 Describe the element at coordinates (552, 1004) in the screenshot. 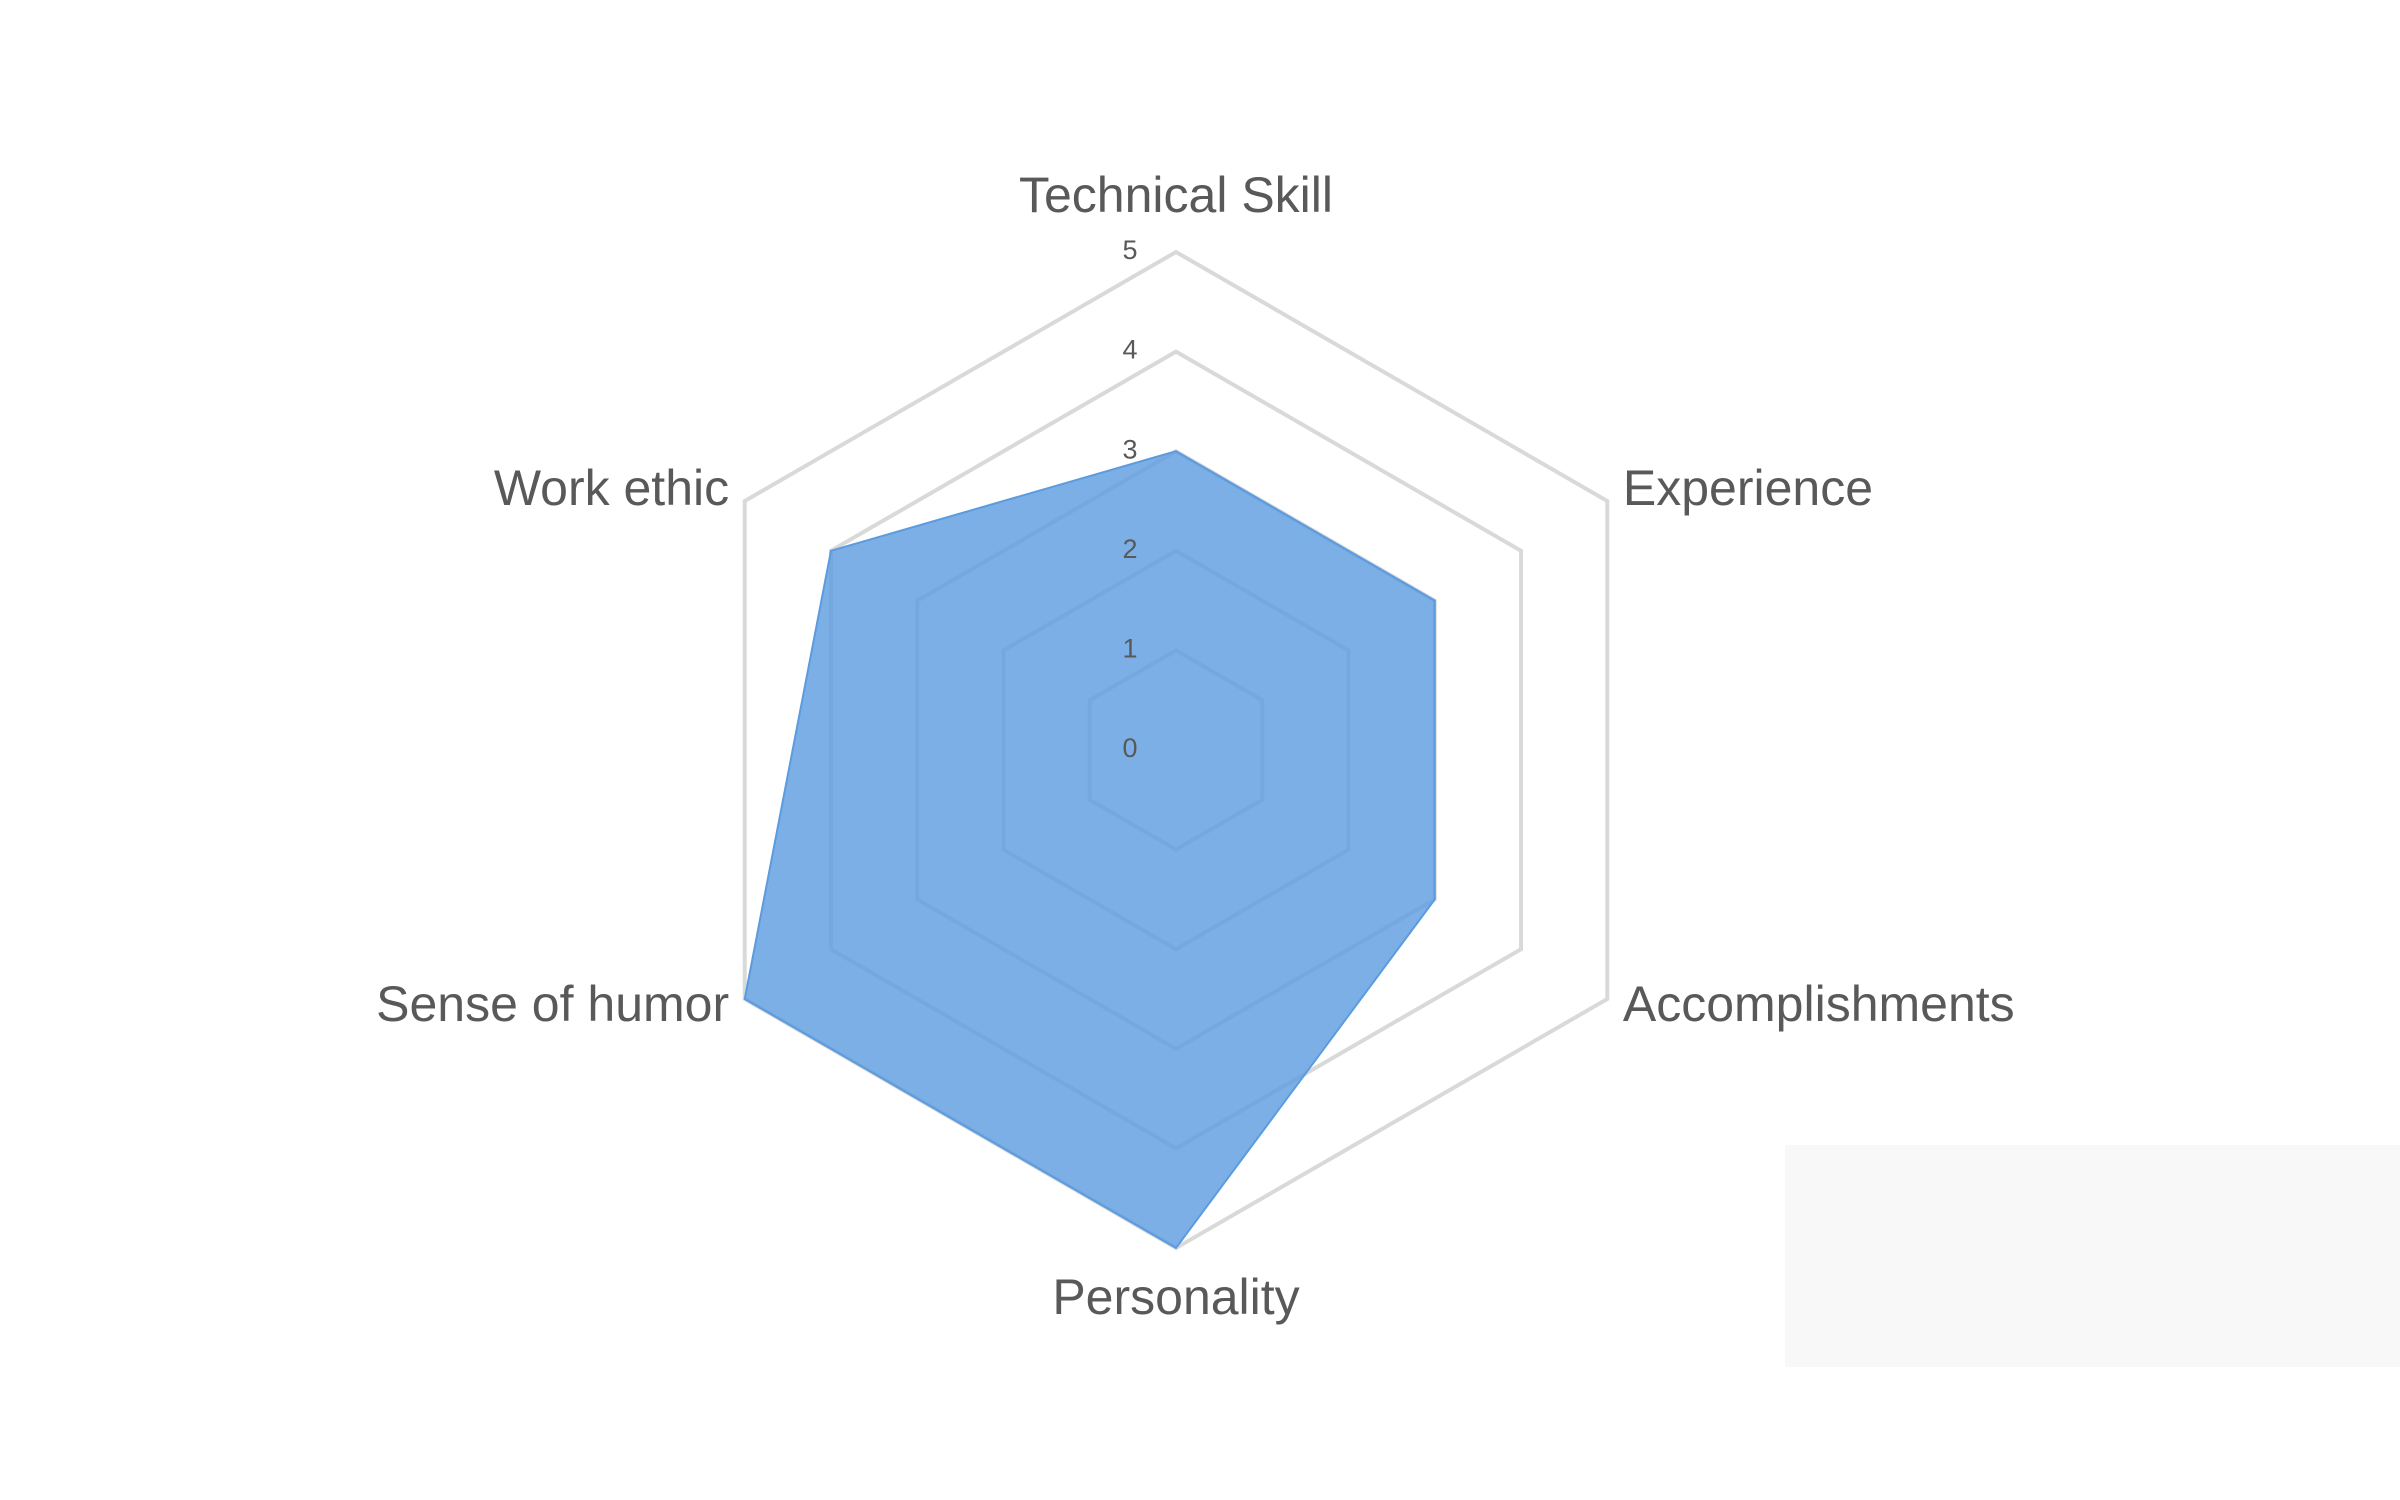

I see `category-label: Sense of humor` at that location.